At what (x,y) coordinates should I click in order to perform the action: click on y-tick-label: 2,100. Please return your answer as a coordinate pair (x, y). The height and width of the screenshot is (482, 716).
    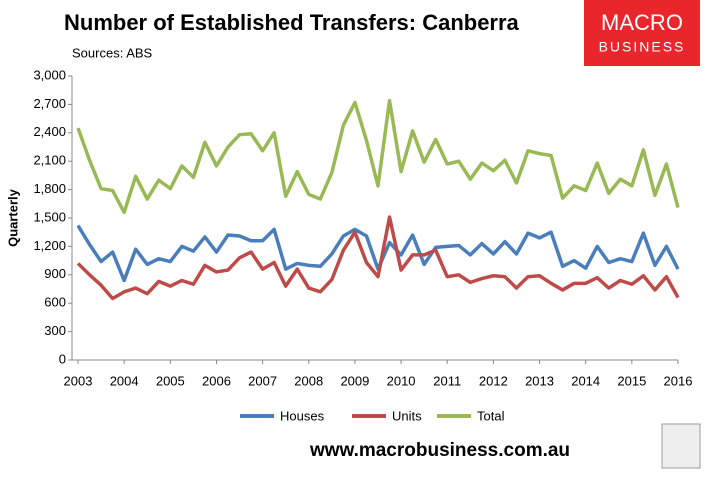
    Looking at the image, I should click on (49, 160).